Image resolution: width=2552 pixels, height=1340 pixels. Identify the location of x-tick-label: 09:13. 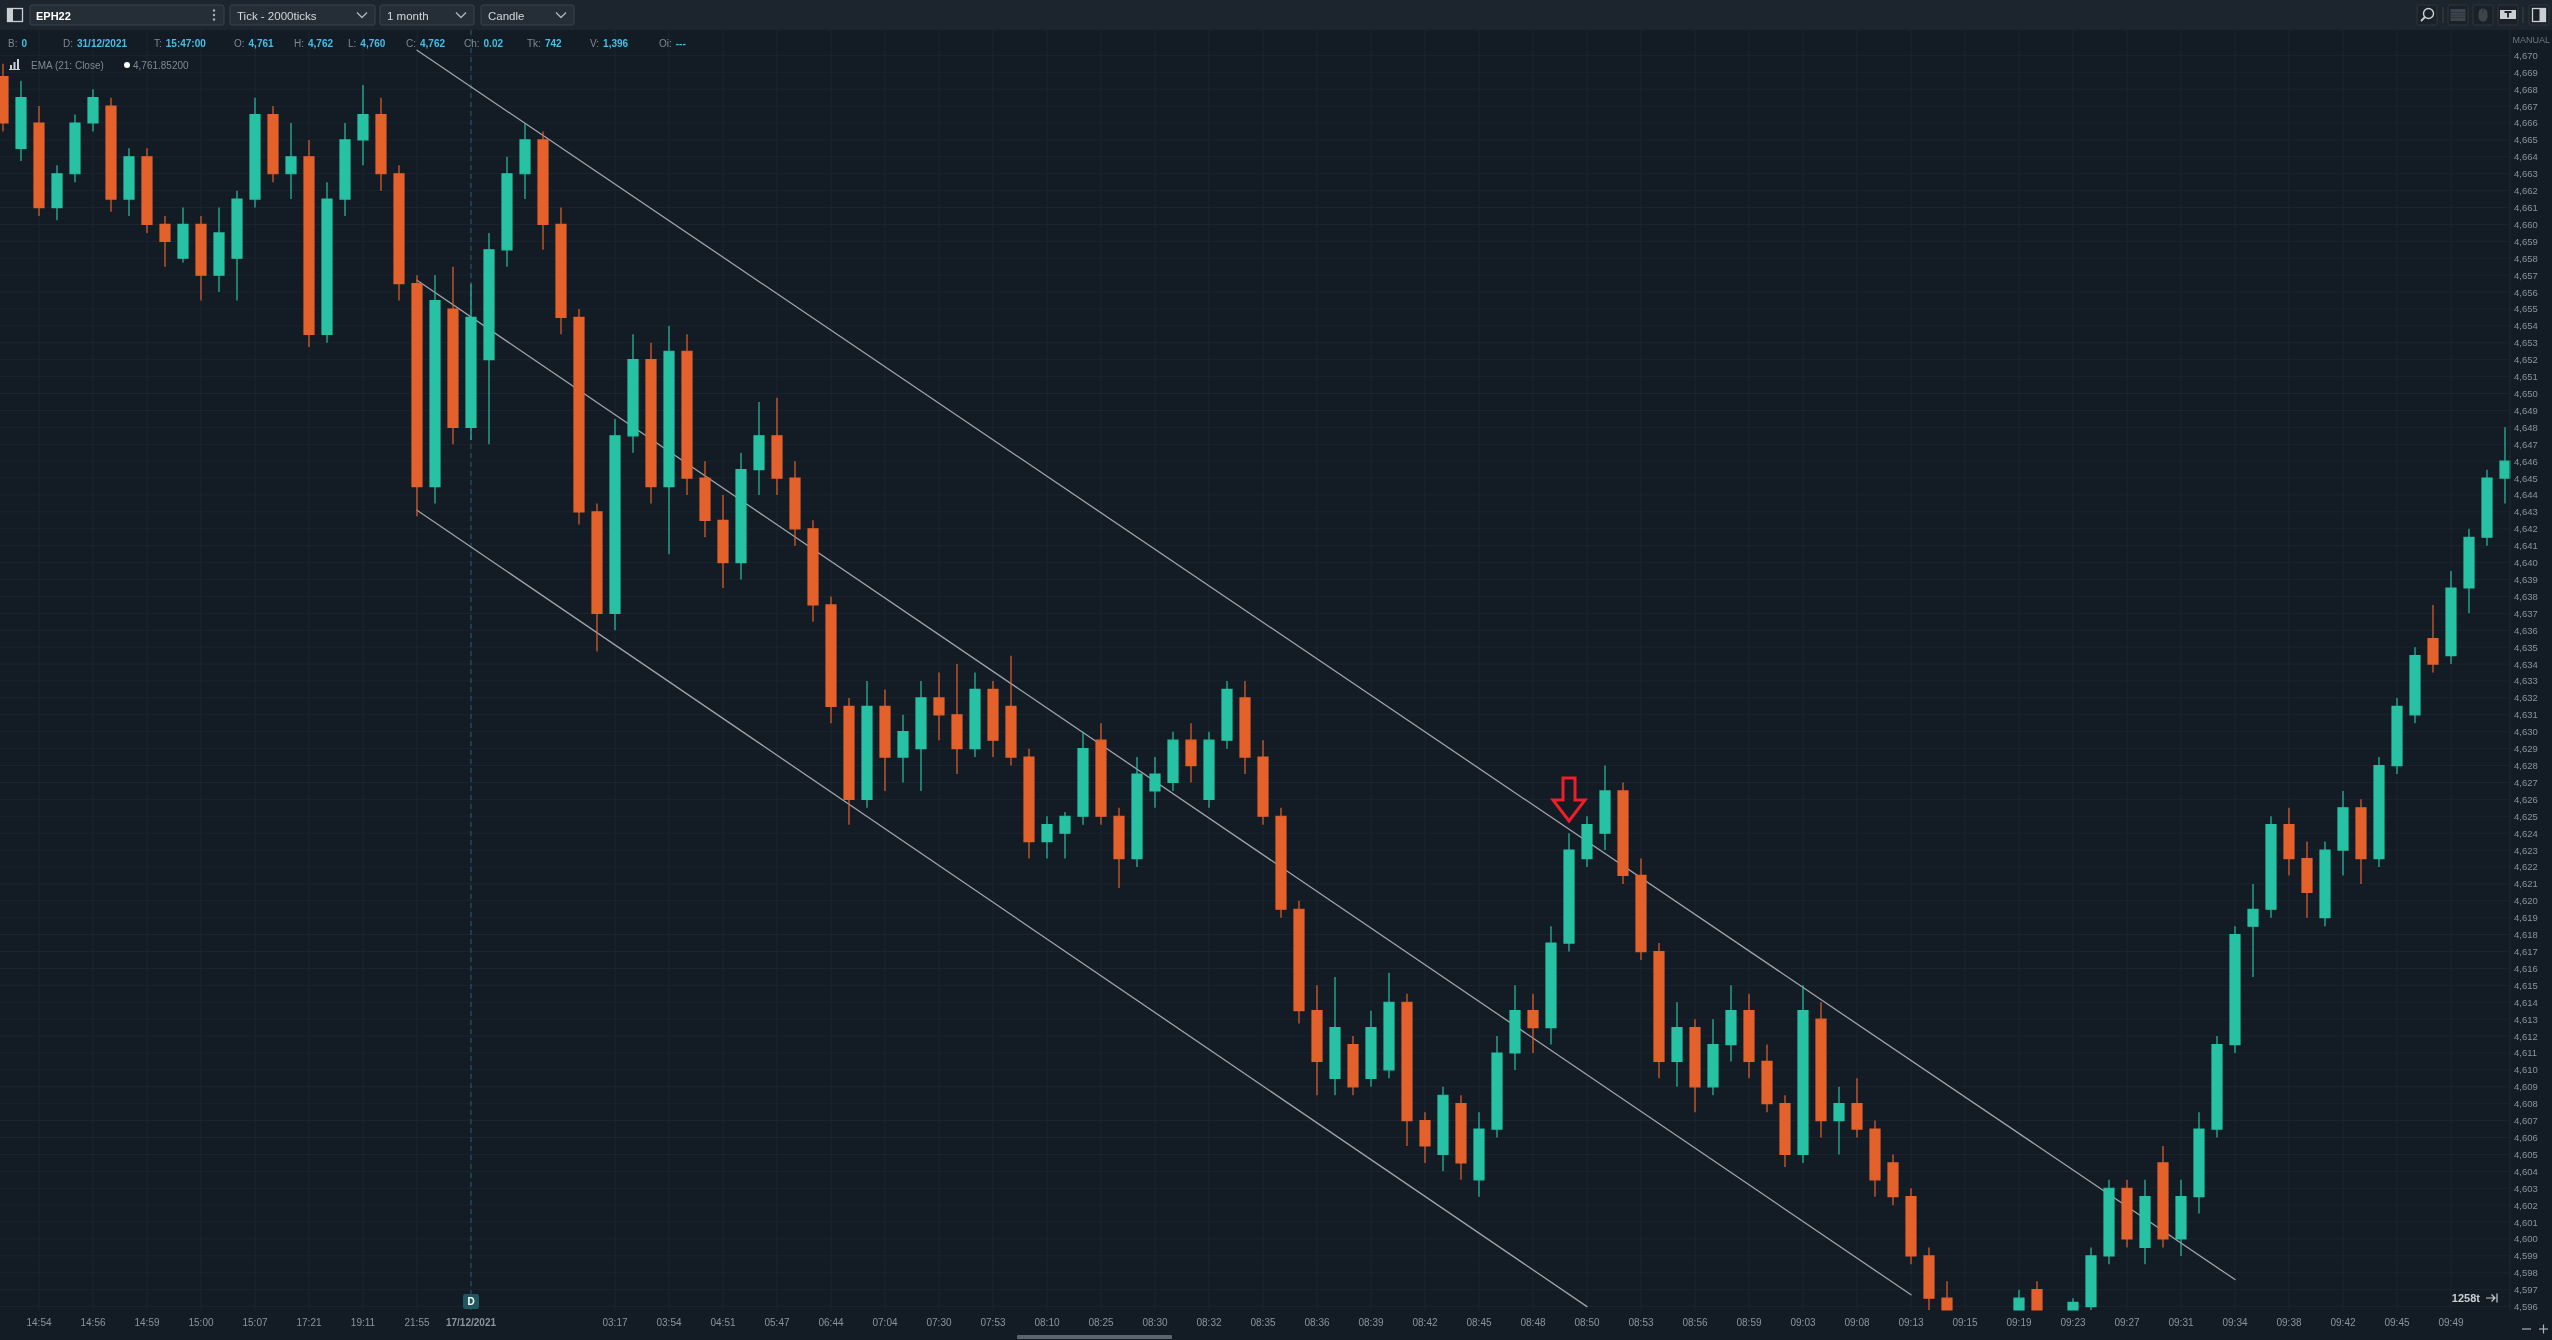
(1911, 1322).